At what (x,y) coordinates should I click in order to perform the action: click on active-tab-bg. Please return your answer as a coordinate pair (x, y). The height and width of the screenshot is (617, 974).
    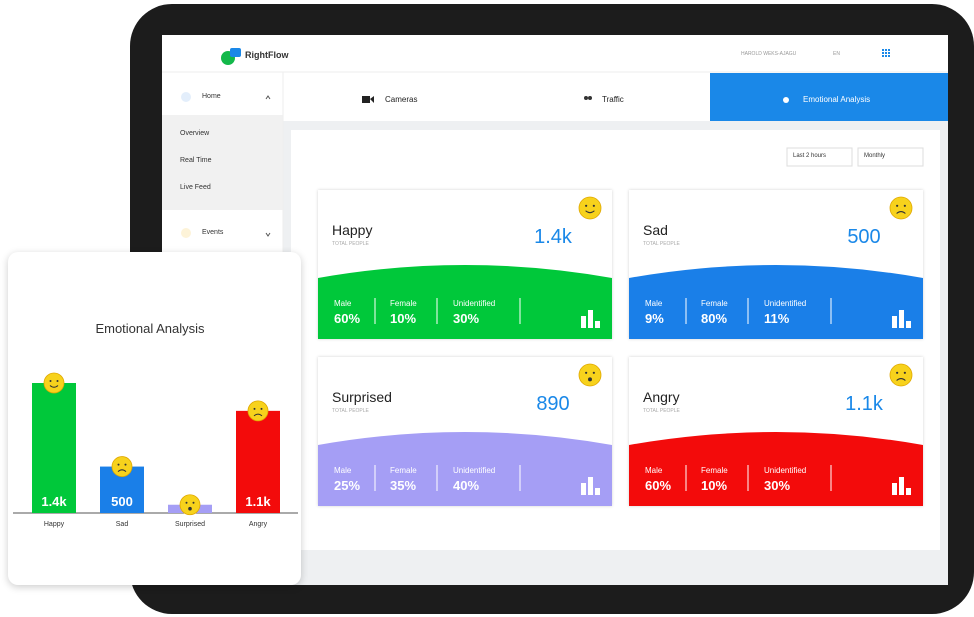
    Looking at the image, I should click on (829, 97).